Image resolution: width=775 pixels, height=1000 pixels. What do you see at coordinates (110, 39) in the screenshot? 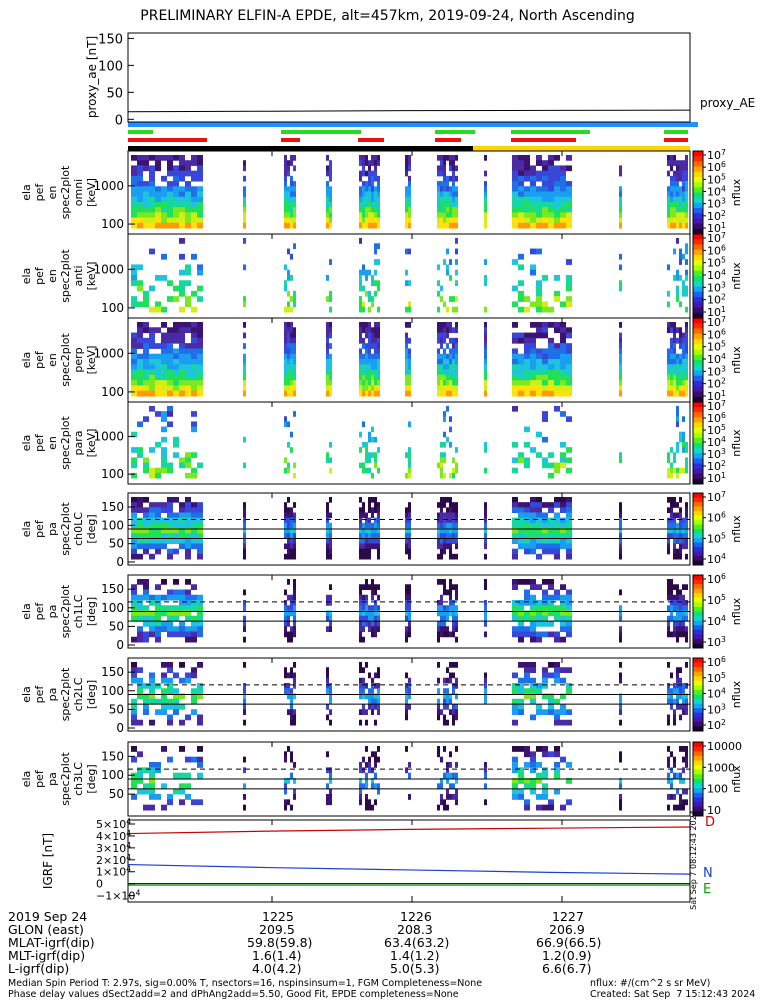
I see `proxy-ae-tick-label: 150` at bounding box center [110, 39].